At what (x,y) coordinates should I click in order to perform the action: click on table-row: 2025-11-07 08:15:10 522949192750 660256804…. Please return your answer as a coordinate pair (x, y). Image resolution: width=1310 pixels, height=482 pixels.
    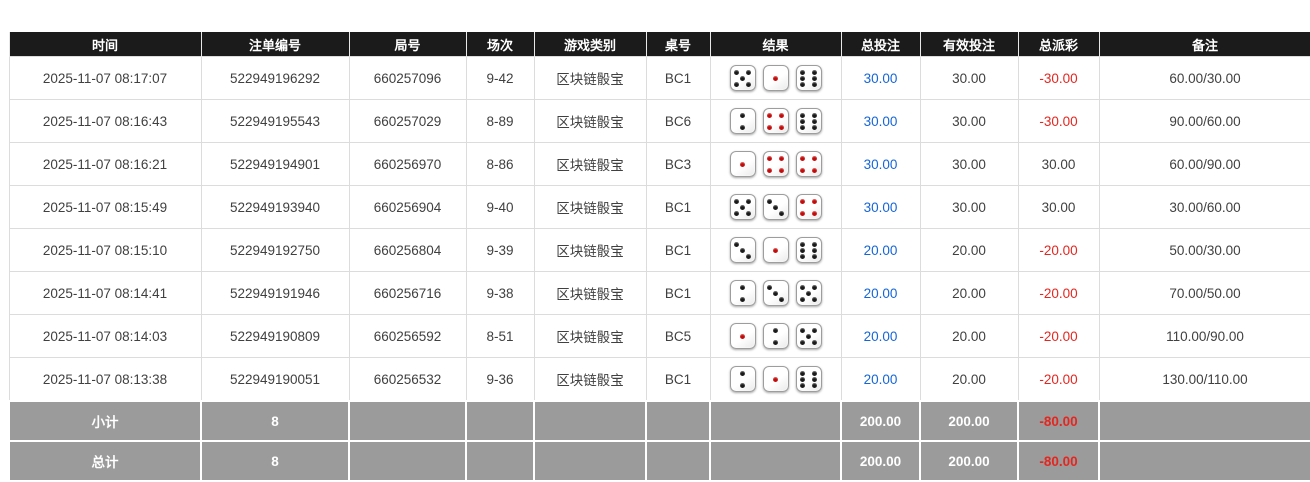
    Looking at the image, I should click on (659, 250).